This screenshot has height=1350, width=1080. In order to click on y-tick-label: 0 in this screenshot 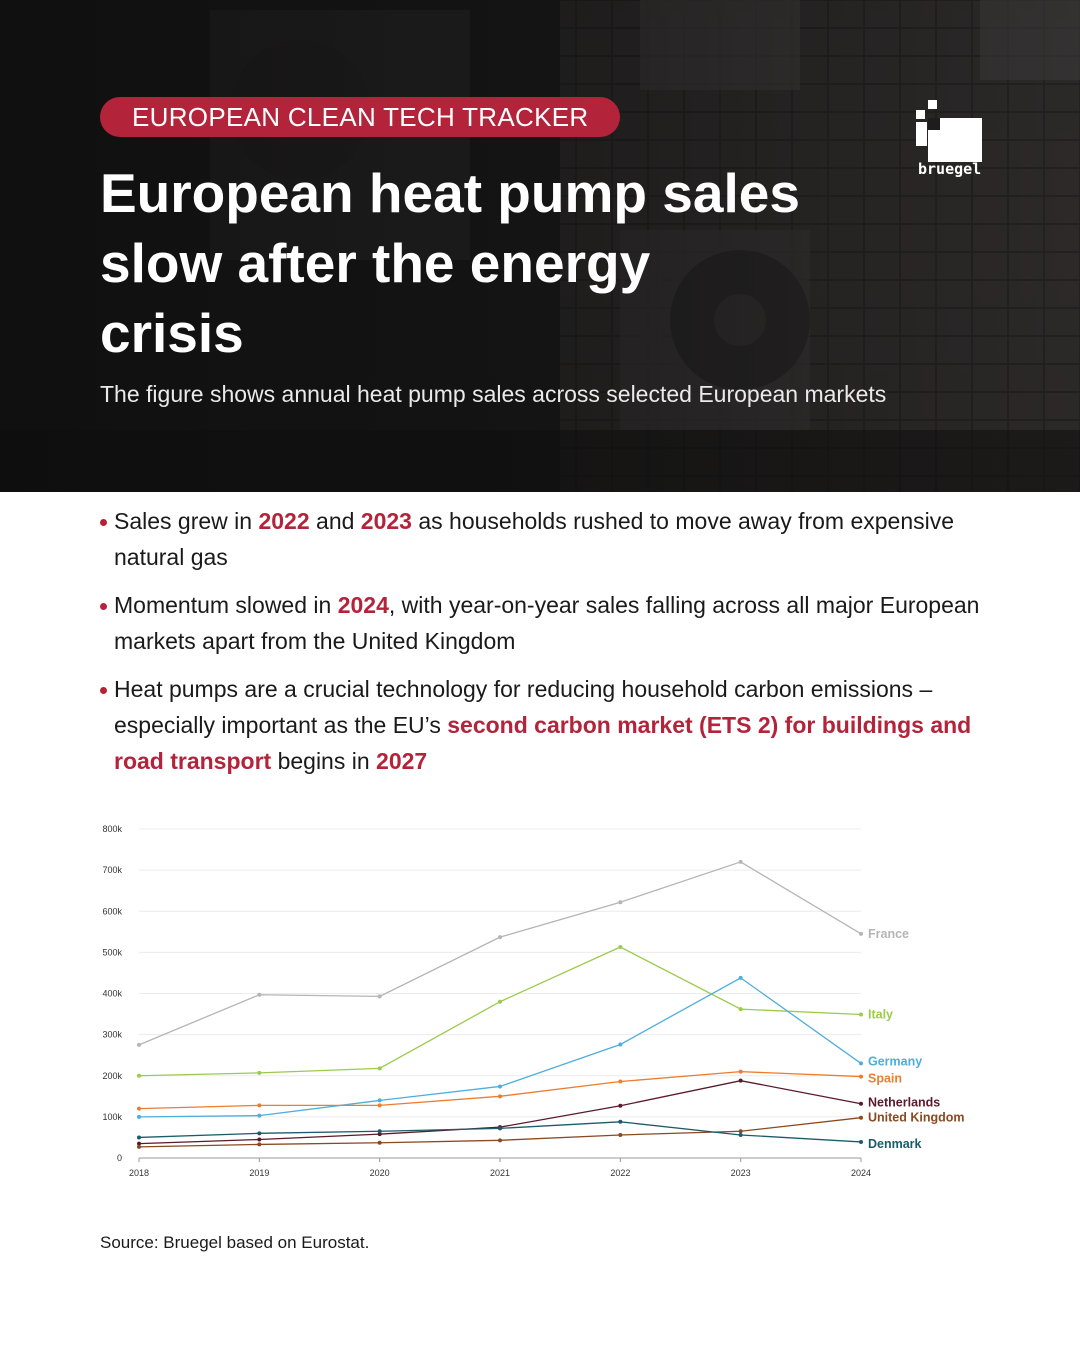, I will do `click(119, 1158)`.